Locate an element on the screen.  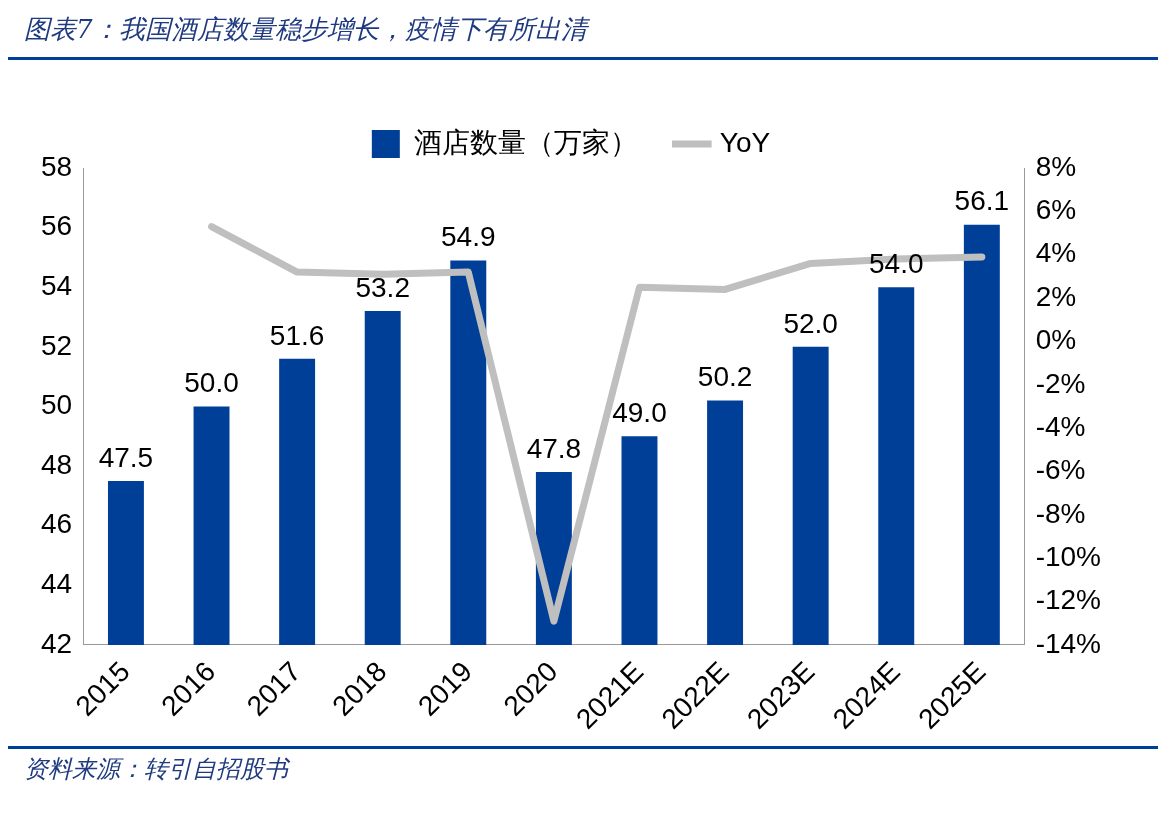
data-label: 47.5 is located at coordinates (126, 457).